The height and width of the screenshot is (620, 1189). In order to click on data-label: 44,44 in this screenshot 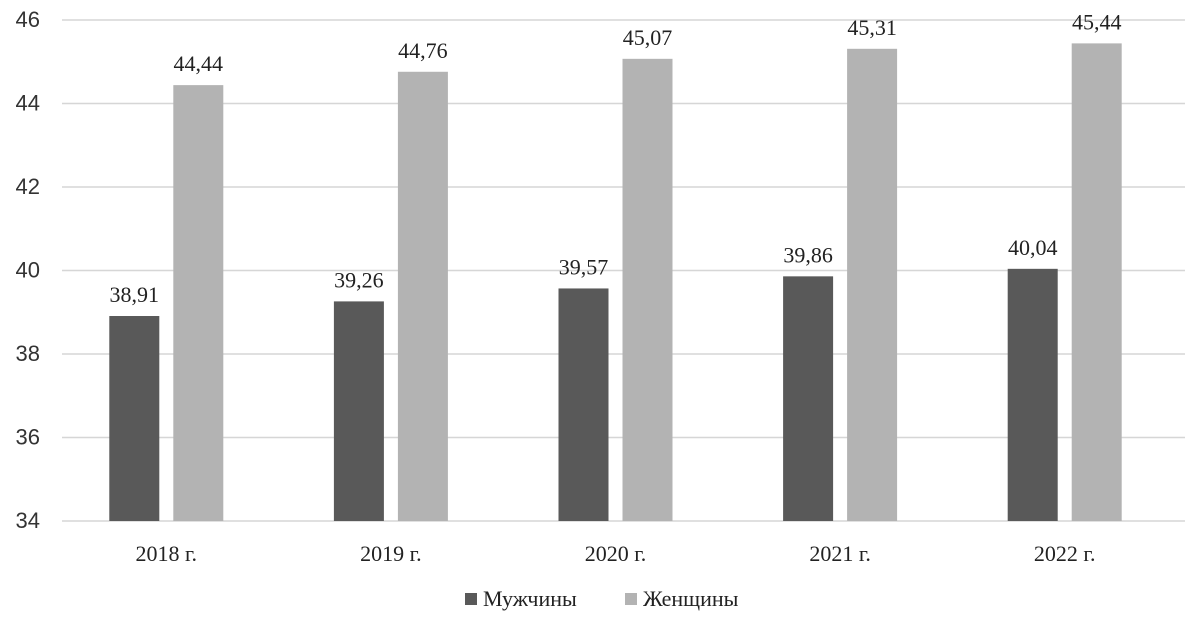, I will do `click(199, 63)`.